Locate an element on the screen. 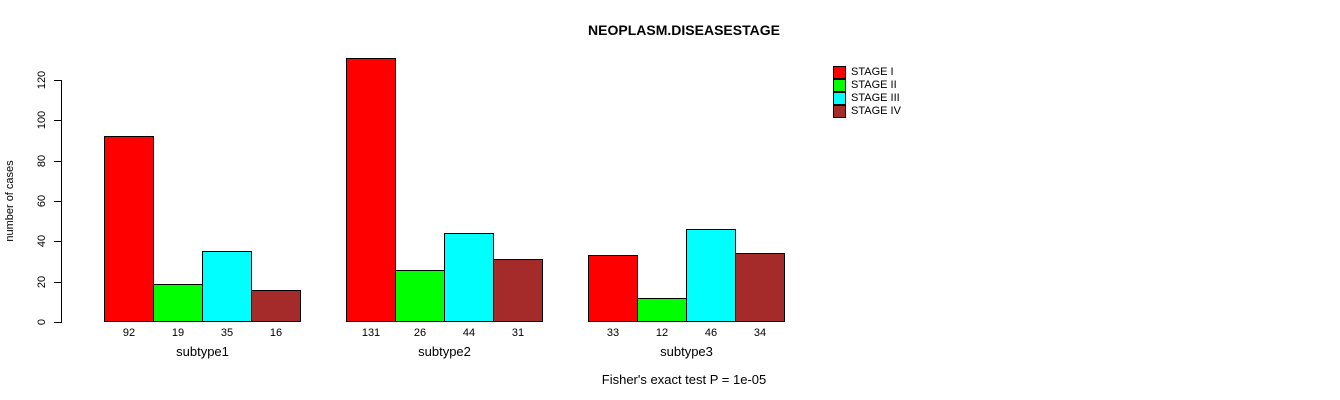 This screenshot has width=1340, height=400. category-label-subtype2: subtype2 is located at coordinates (444, 351).